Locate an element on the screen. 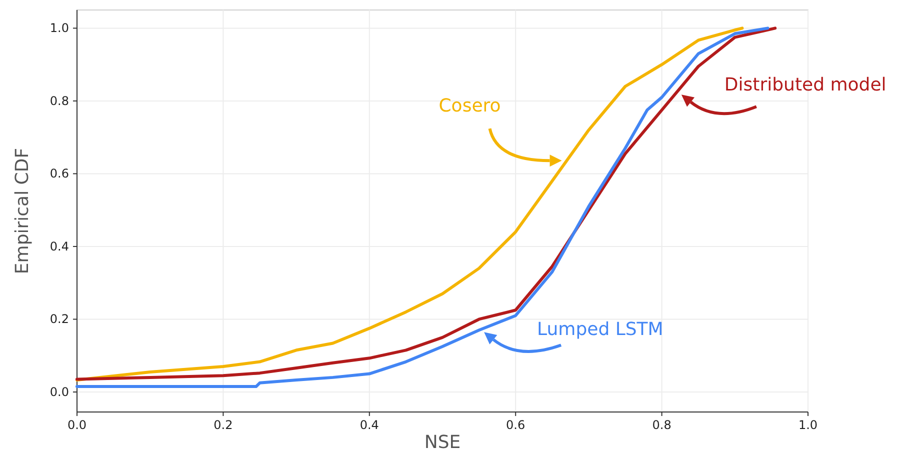  x-tick-label: 0.8 is located at coordinates (662, 425).